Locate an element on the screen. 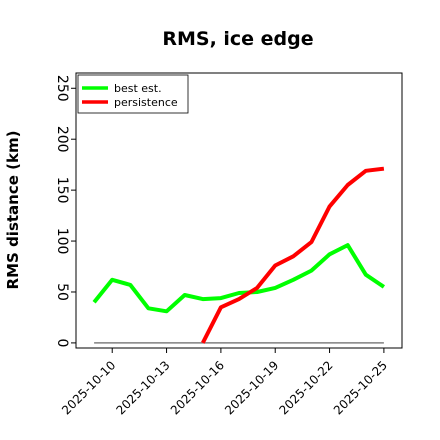  y-tick-label: 250 is located at coordinates (62, 88).